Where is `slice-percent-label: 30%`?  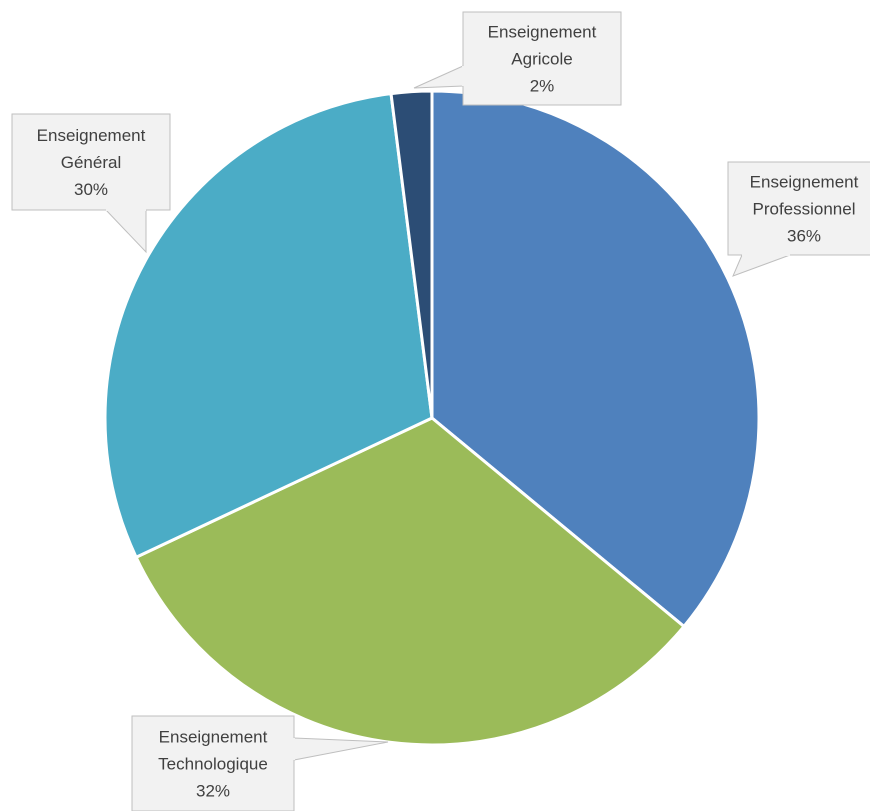
slice-percent-label: 30% is located at coordinates (91, 189).